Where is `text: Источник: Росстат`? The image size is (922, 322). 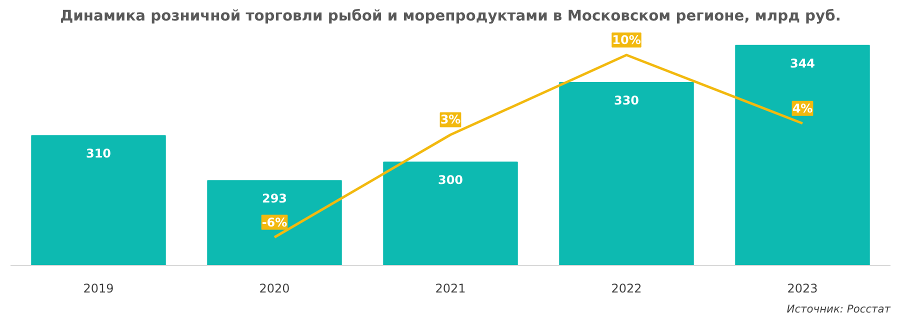
text: Источник: Росстат is located at coordinates (839, 309).